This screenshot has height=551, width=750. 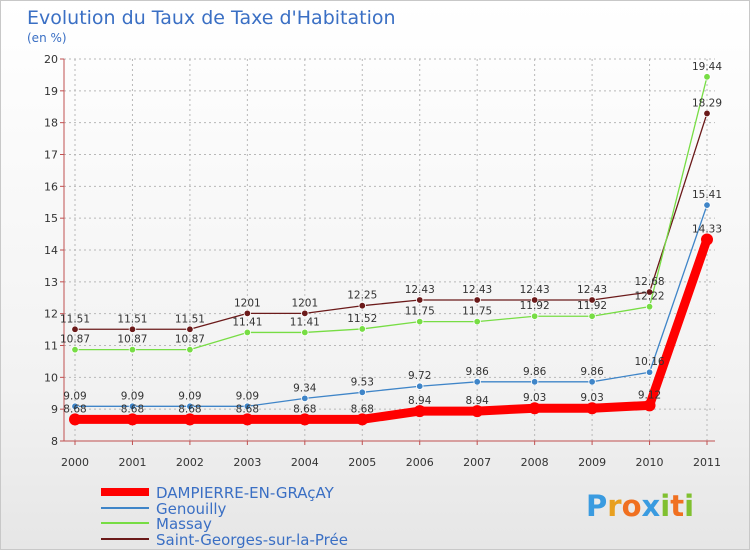 I want to click on data-label: 12.68, so click(x=650, y=282).